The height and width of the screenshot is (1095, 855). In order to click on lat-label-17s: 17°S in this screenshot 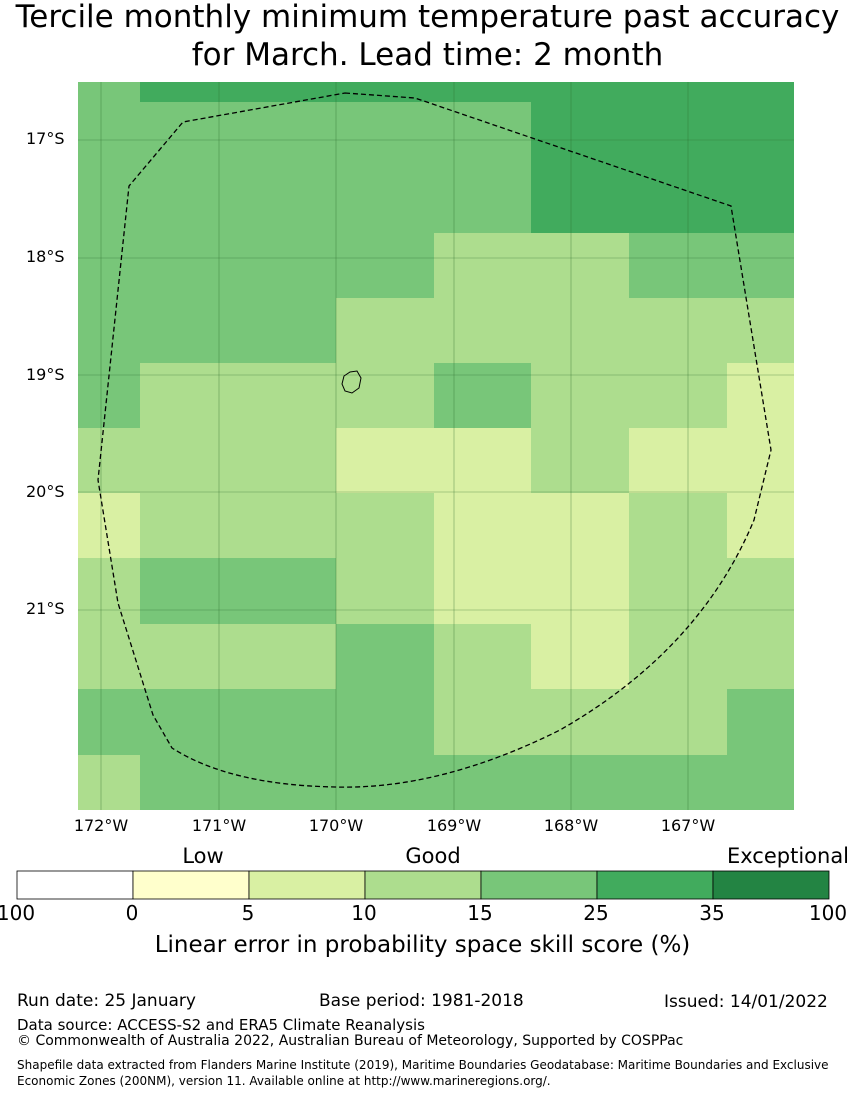, I will do `click(45, 138)`.